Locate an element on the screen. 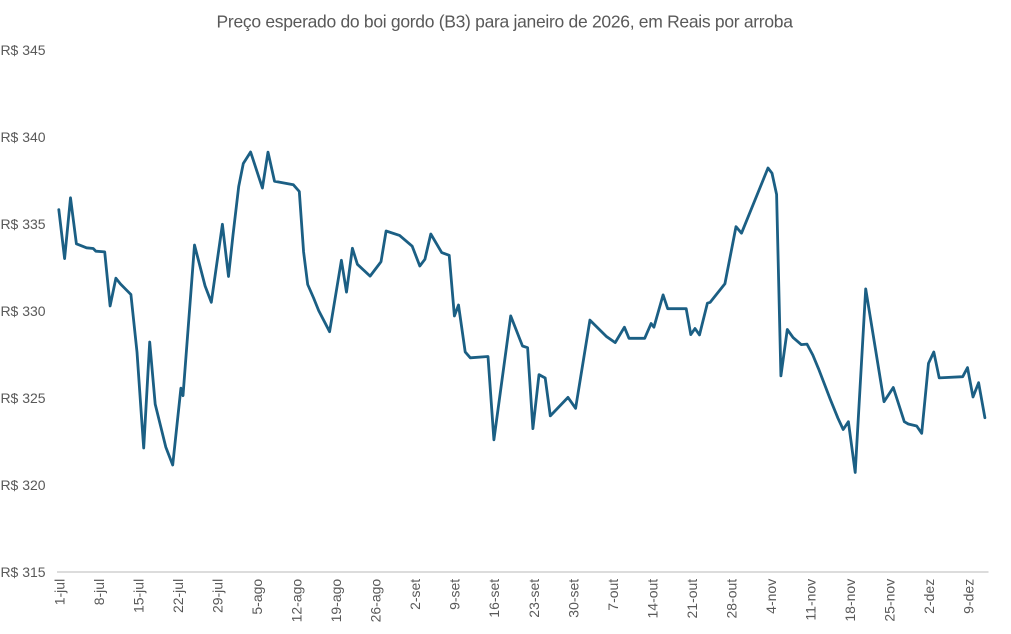 This screenshot has width=1011, height=634. svg-text: R$ 340 is located at coordinates (22, 137).